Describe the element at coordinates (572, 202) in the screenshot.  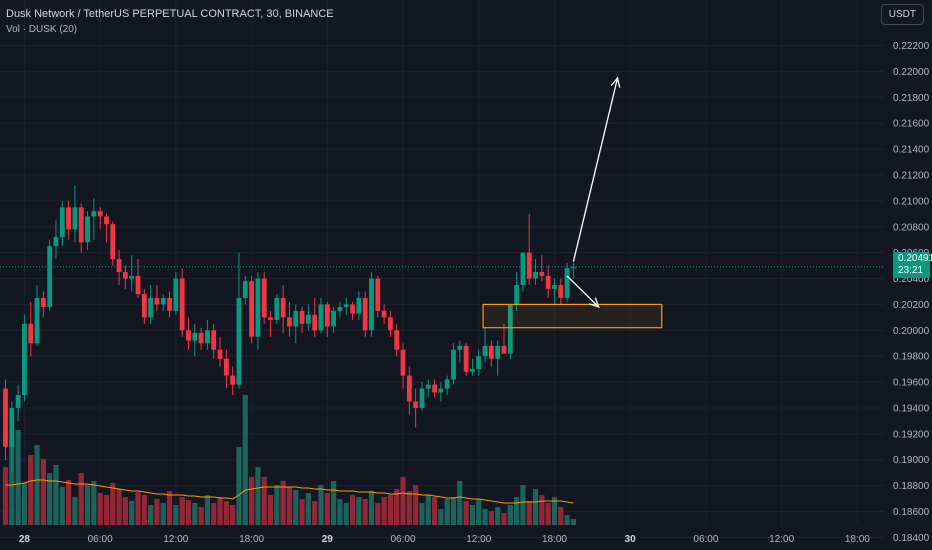
I see `drawings` at that location.